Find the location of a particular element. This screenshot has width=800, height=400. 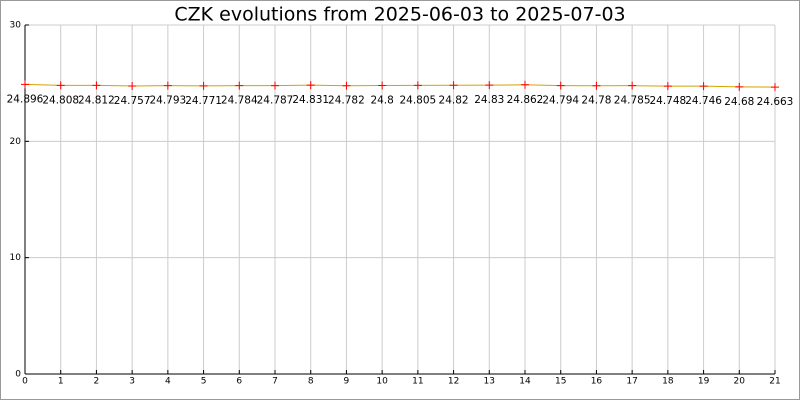

x-tick-label: 8 is located at coordinates (311, 382).